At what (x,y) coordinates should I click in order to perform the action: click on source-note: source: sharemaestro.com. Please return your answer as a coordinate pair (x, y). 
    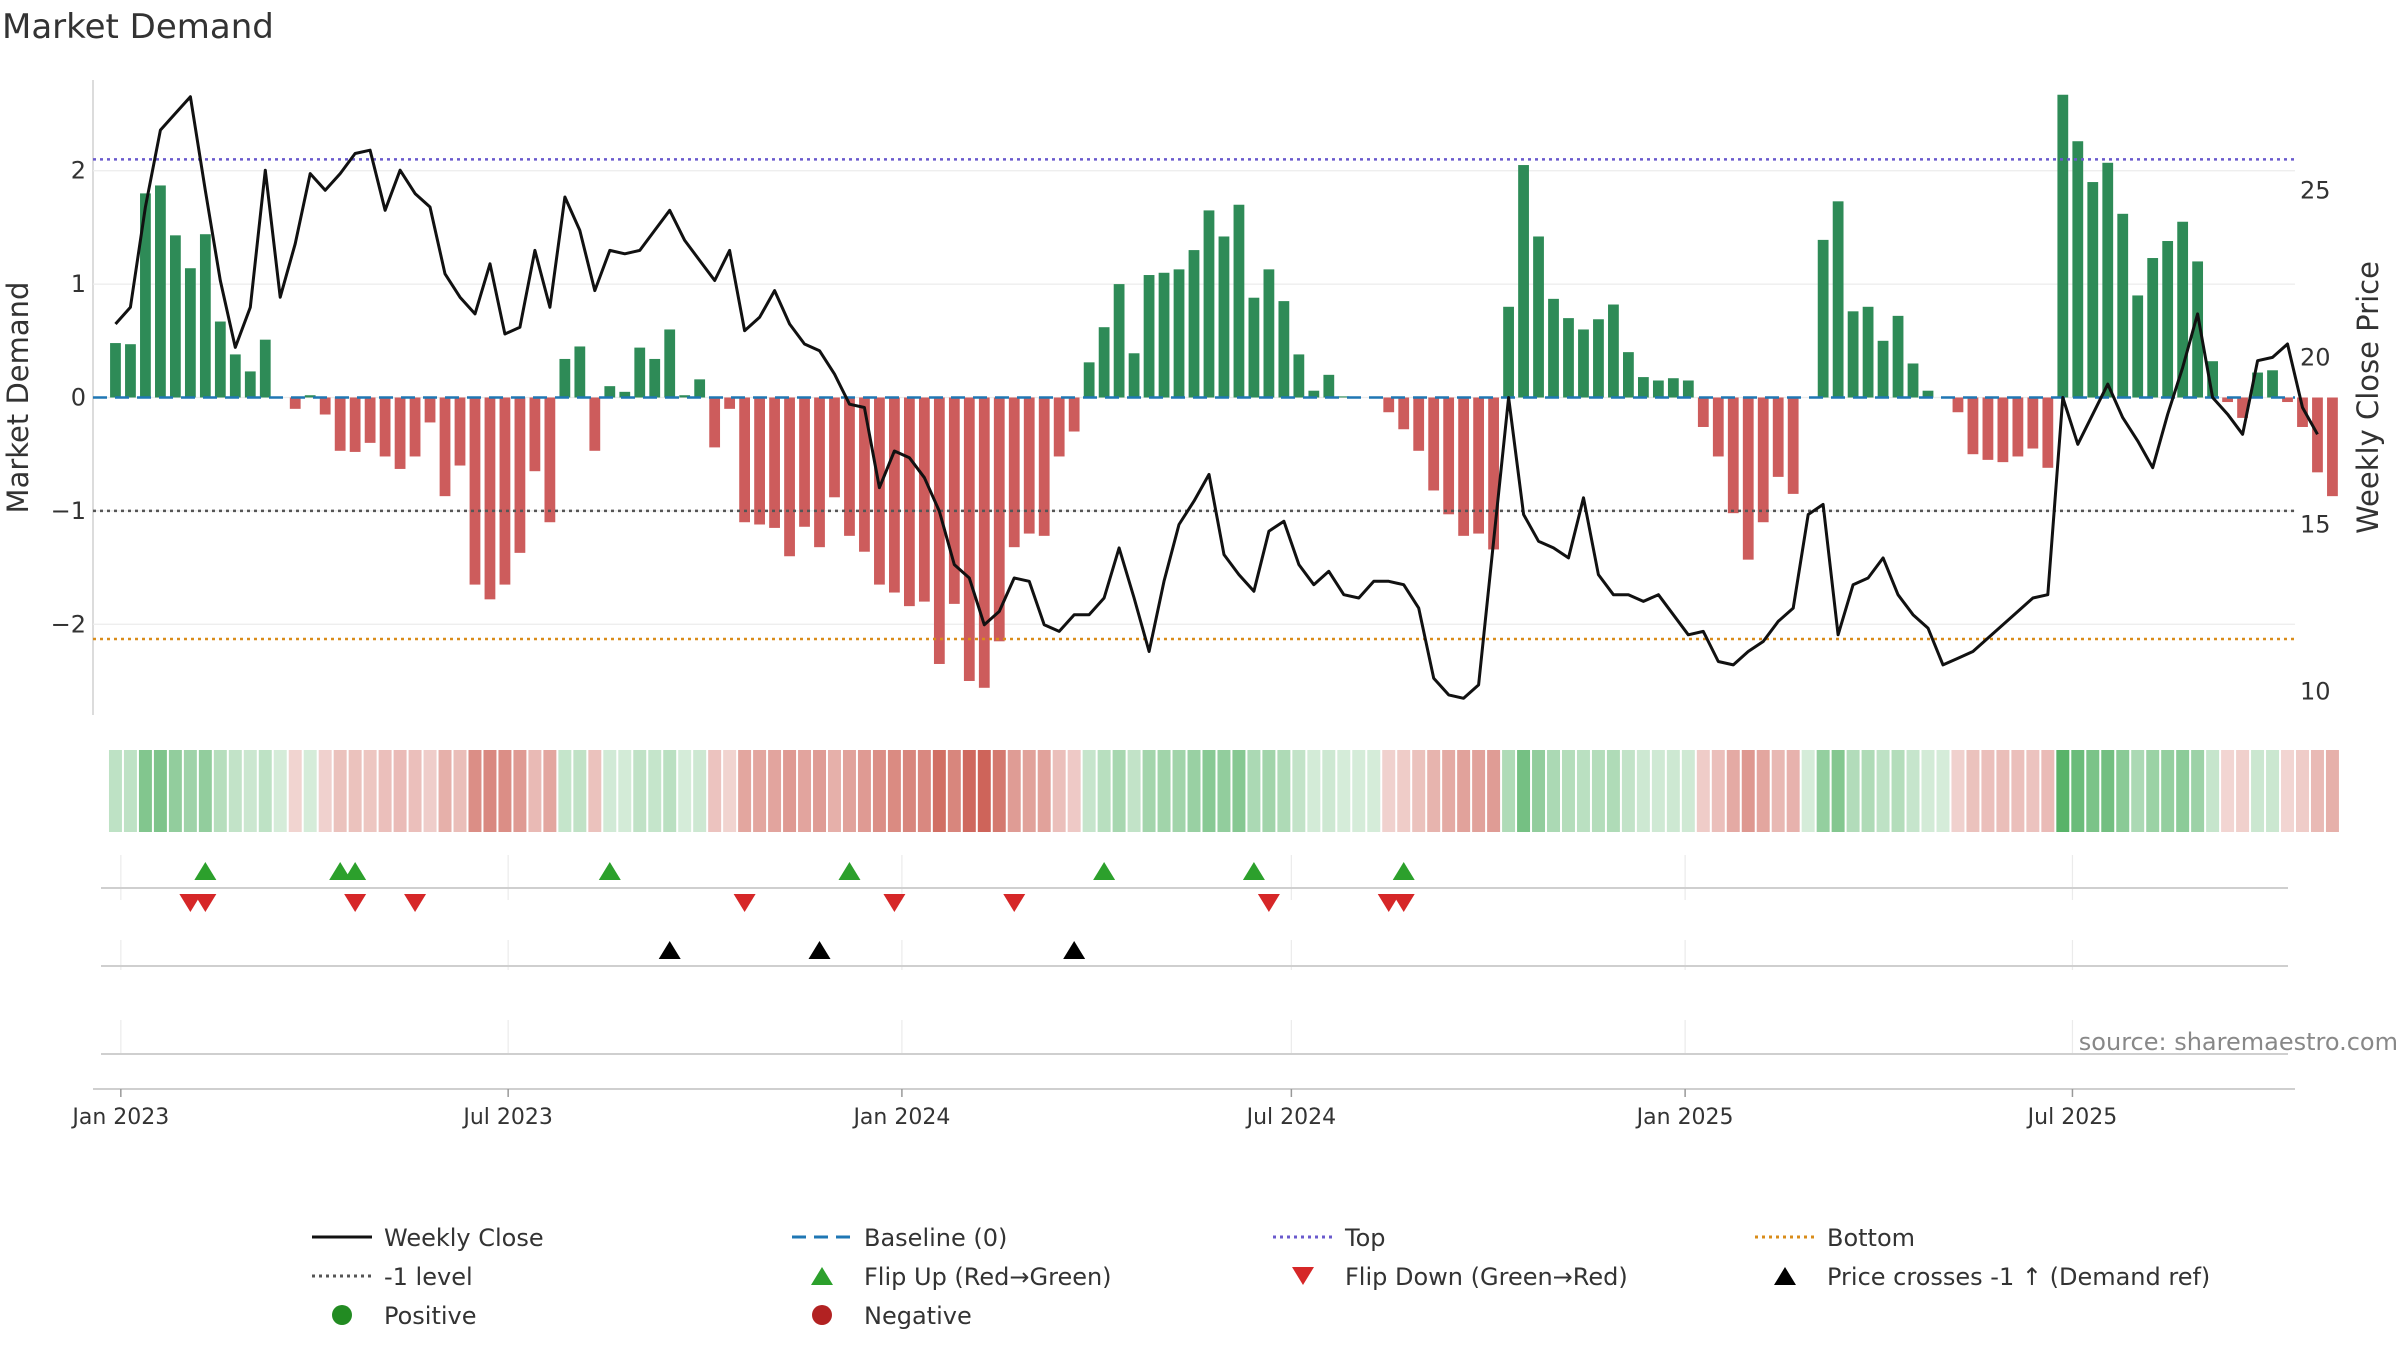
    Looking at the image, I should click on (2238, 1042).